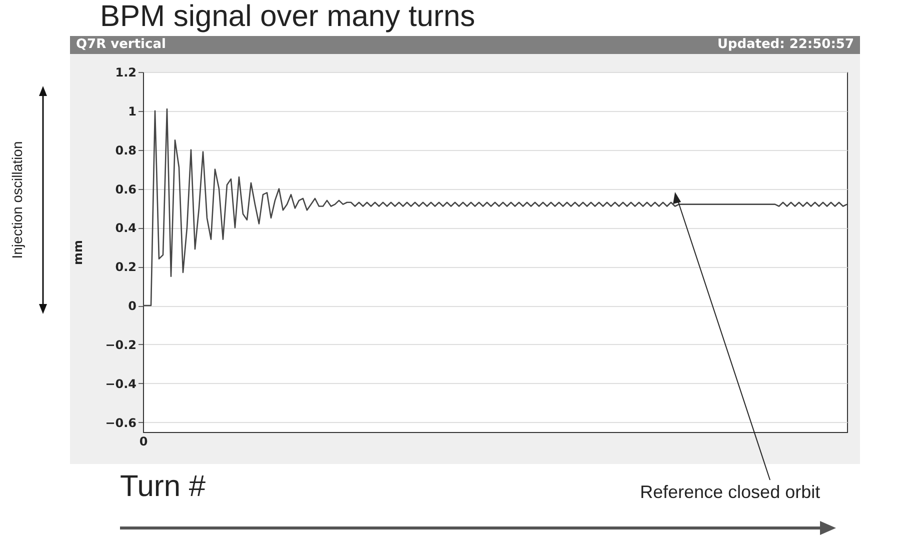  I want to click on y-tick-label: 0.4, so click(125, 228).